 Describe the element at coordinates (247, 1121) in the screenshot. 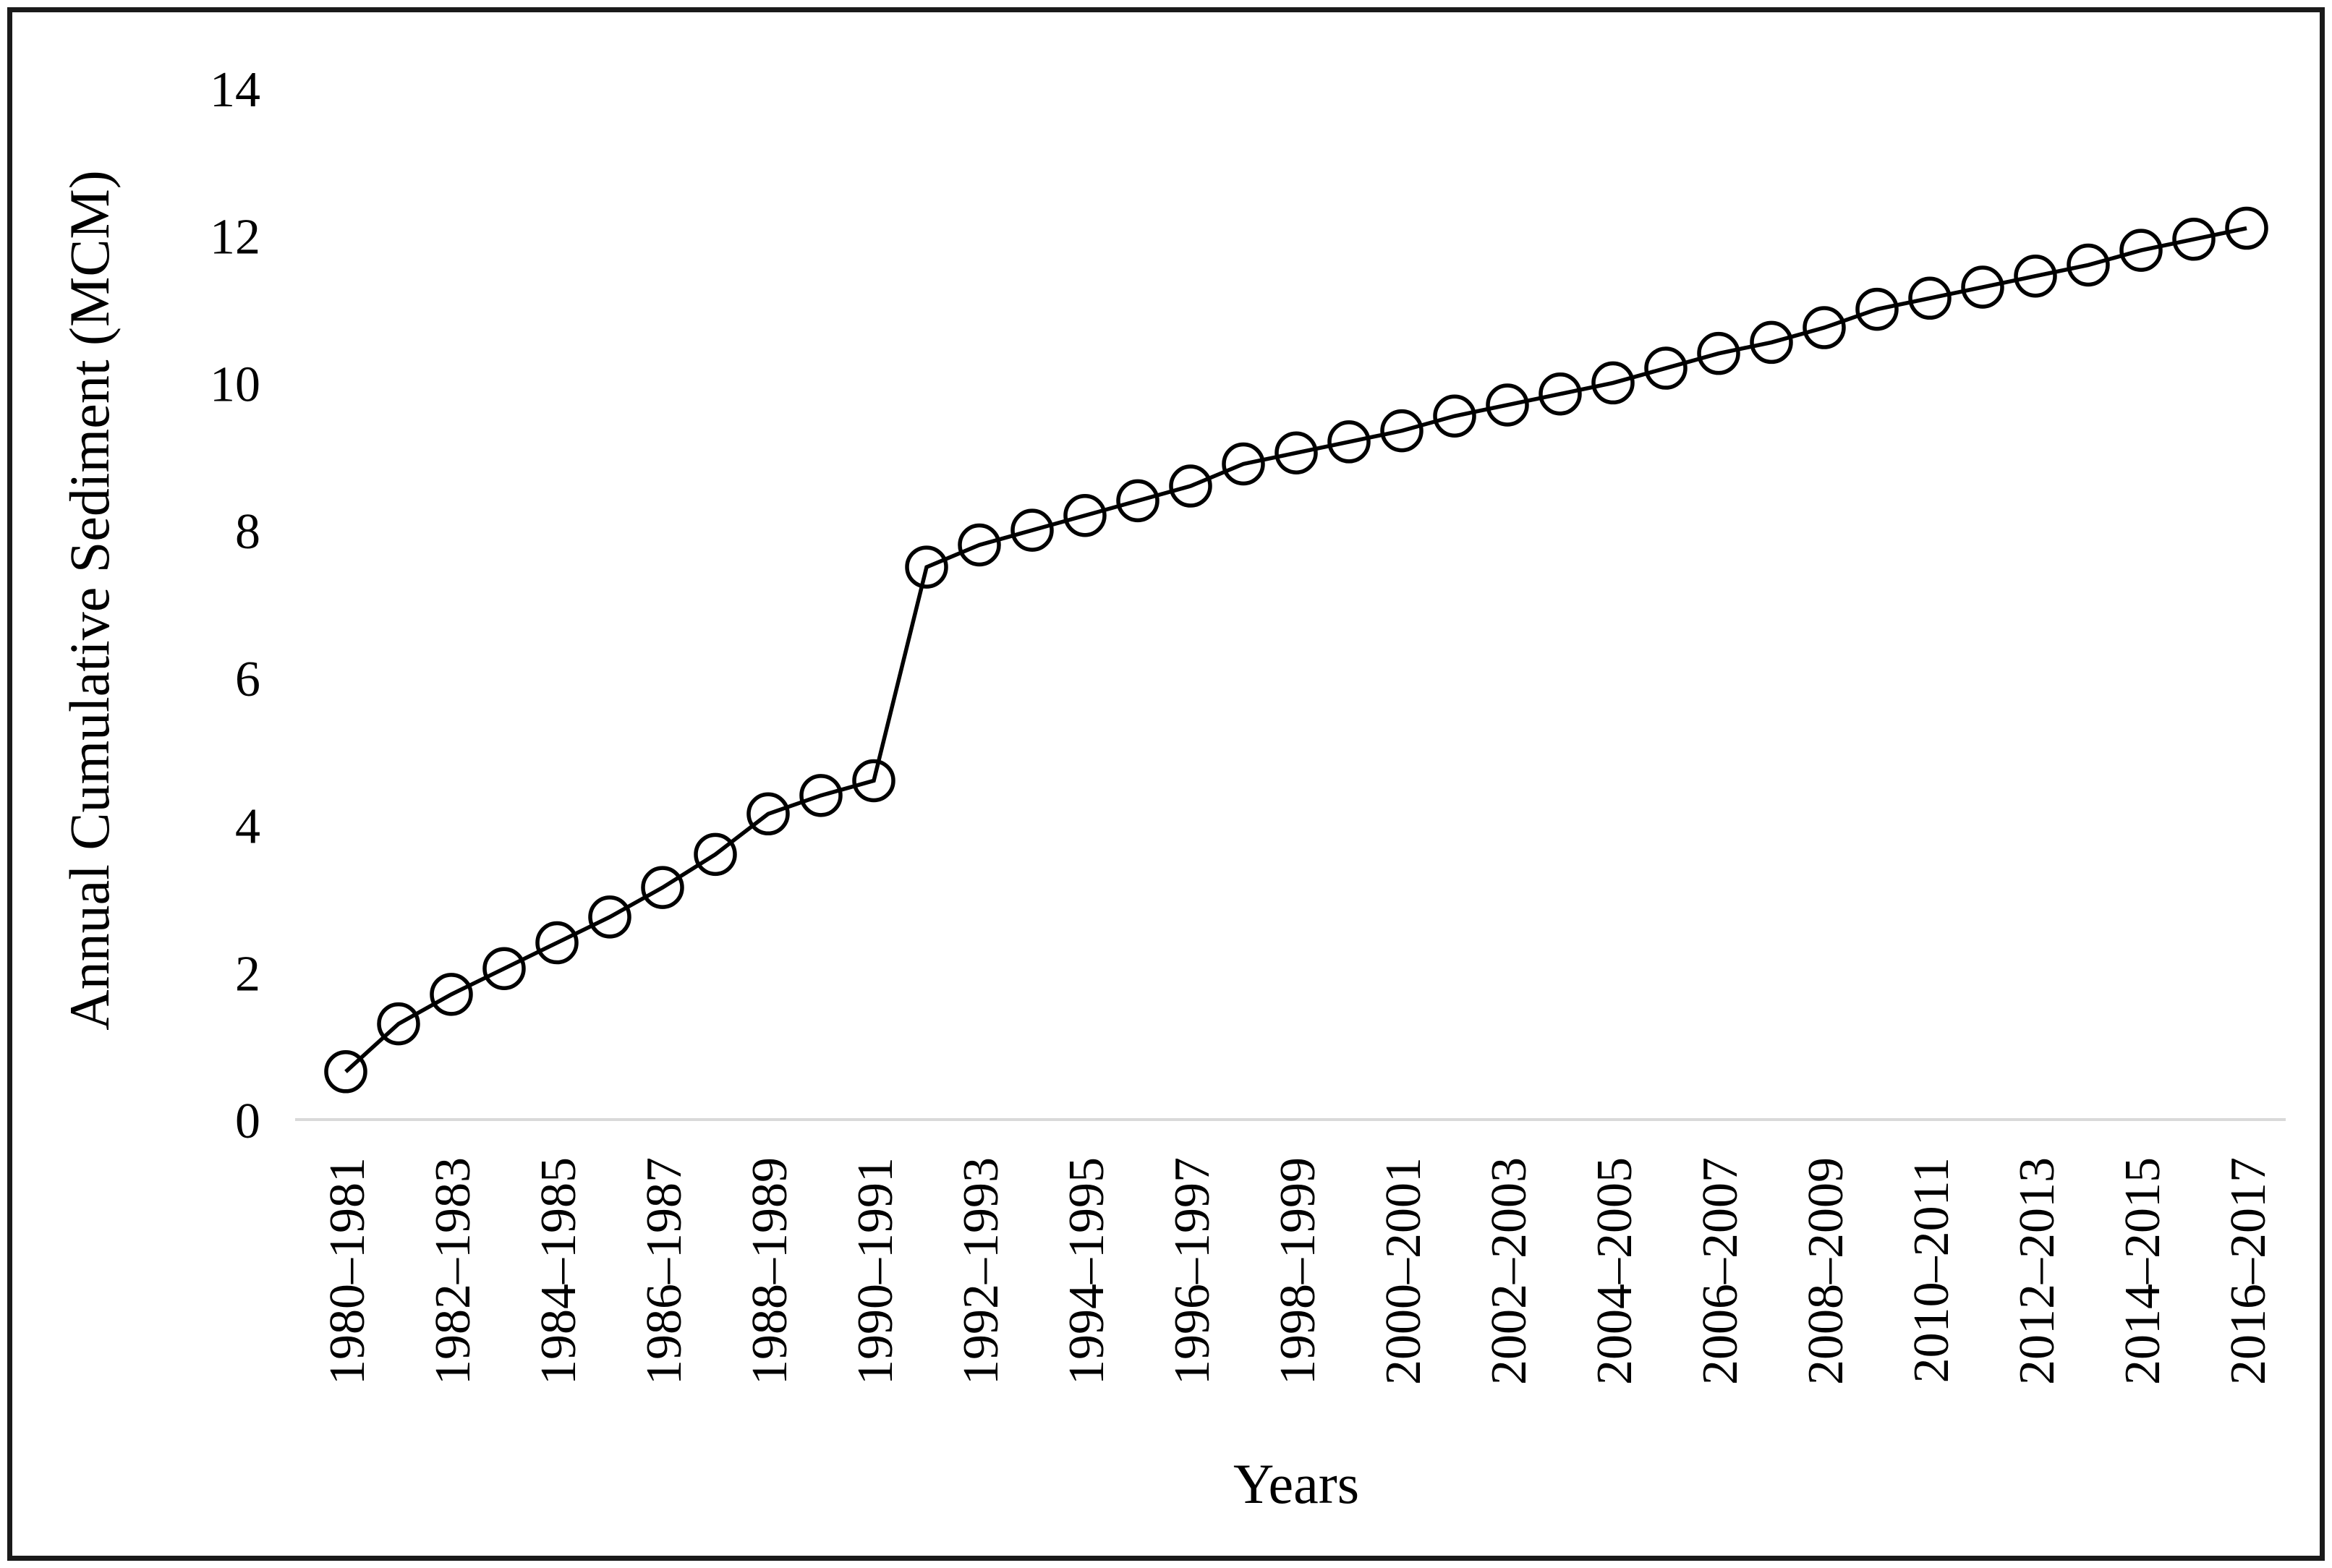

I see `y-tick-label: 0` at that location.